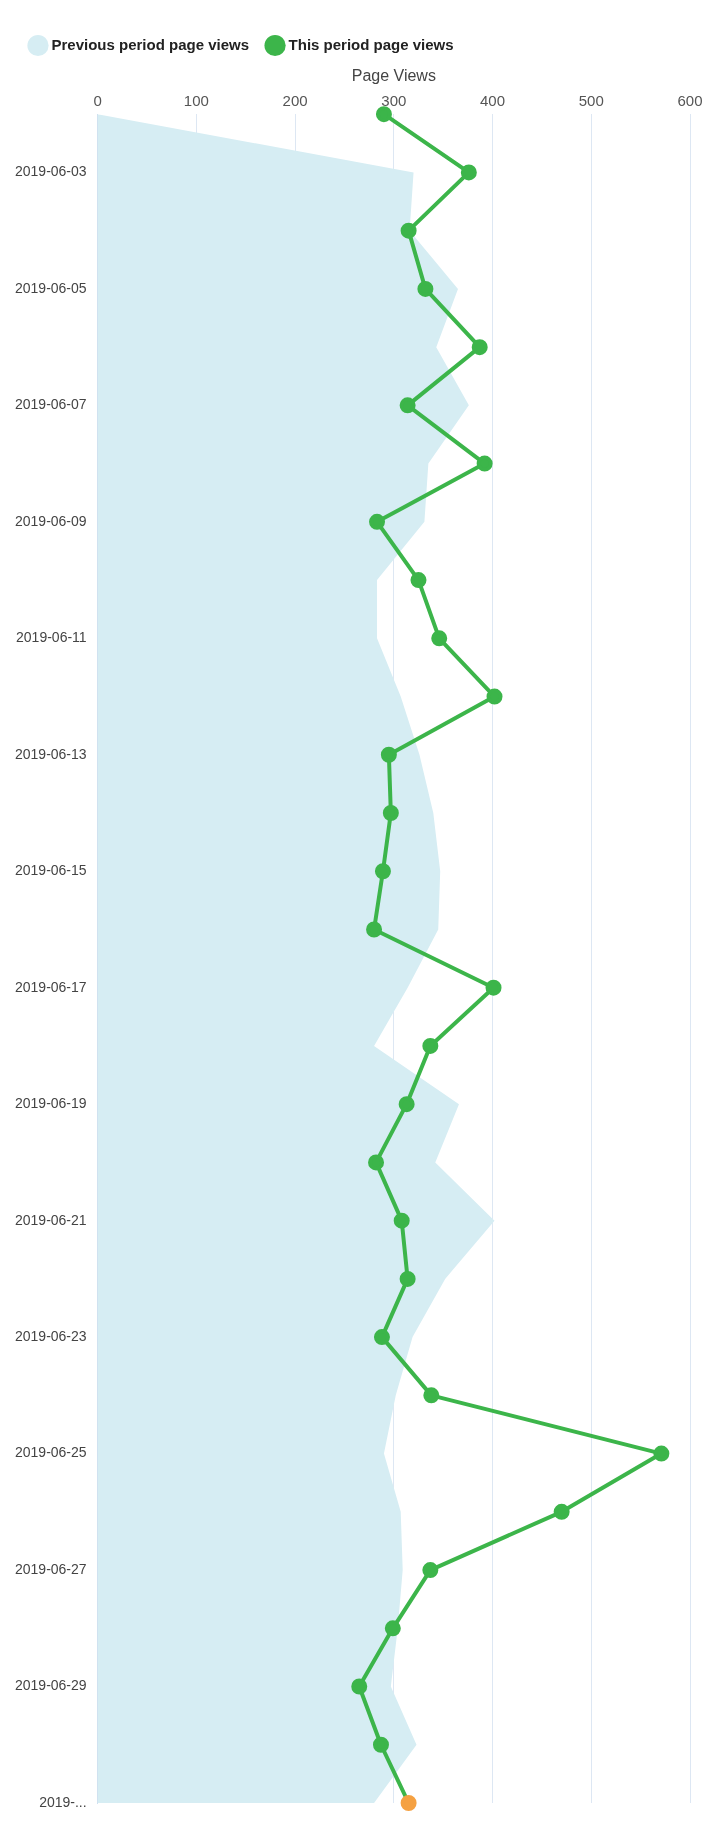 The width and height of the screenshot is (726, 1839). I want to click on x-tick-label: 500, so click(591, 101).